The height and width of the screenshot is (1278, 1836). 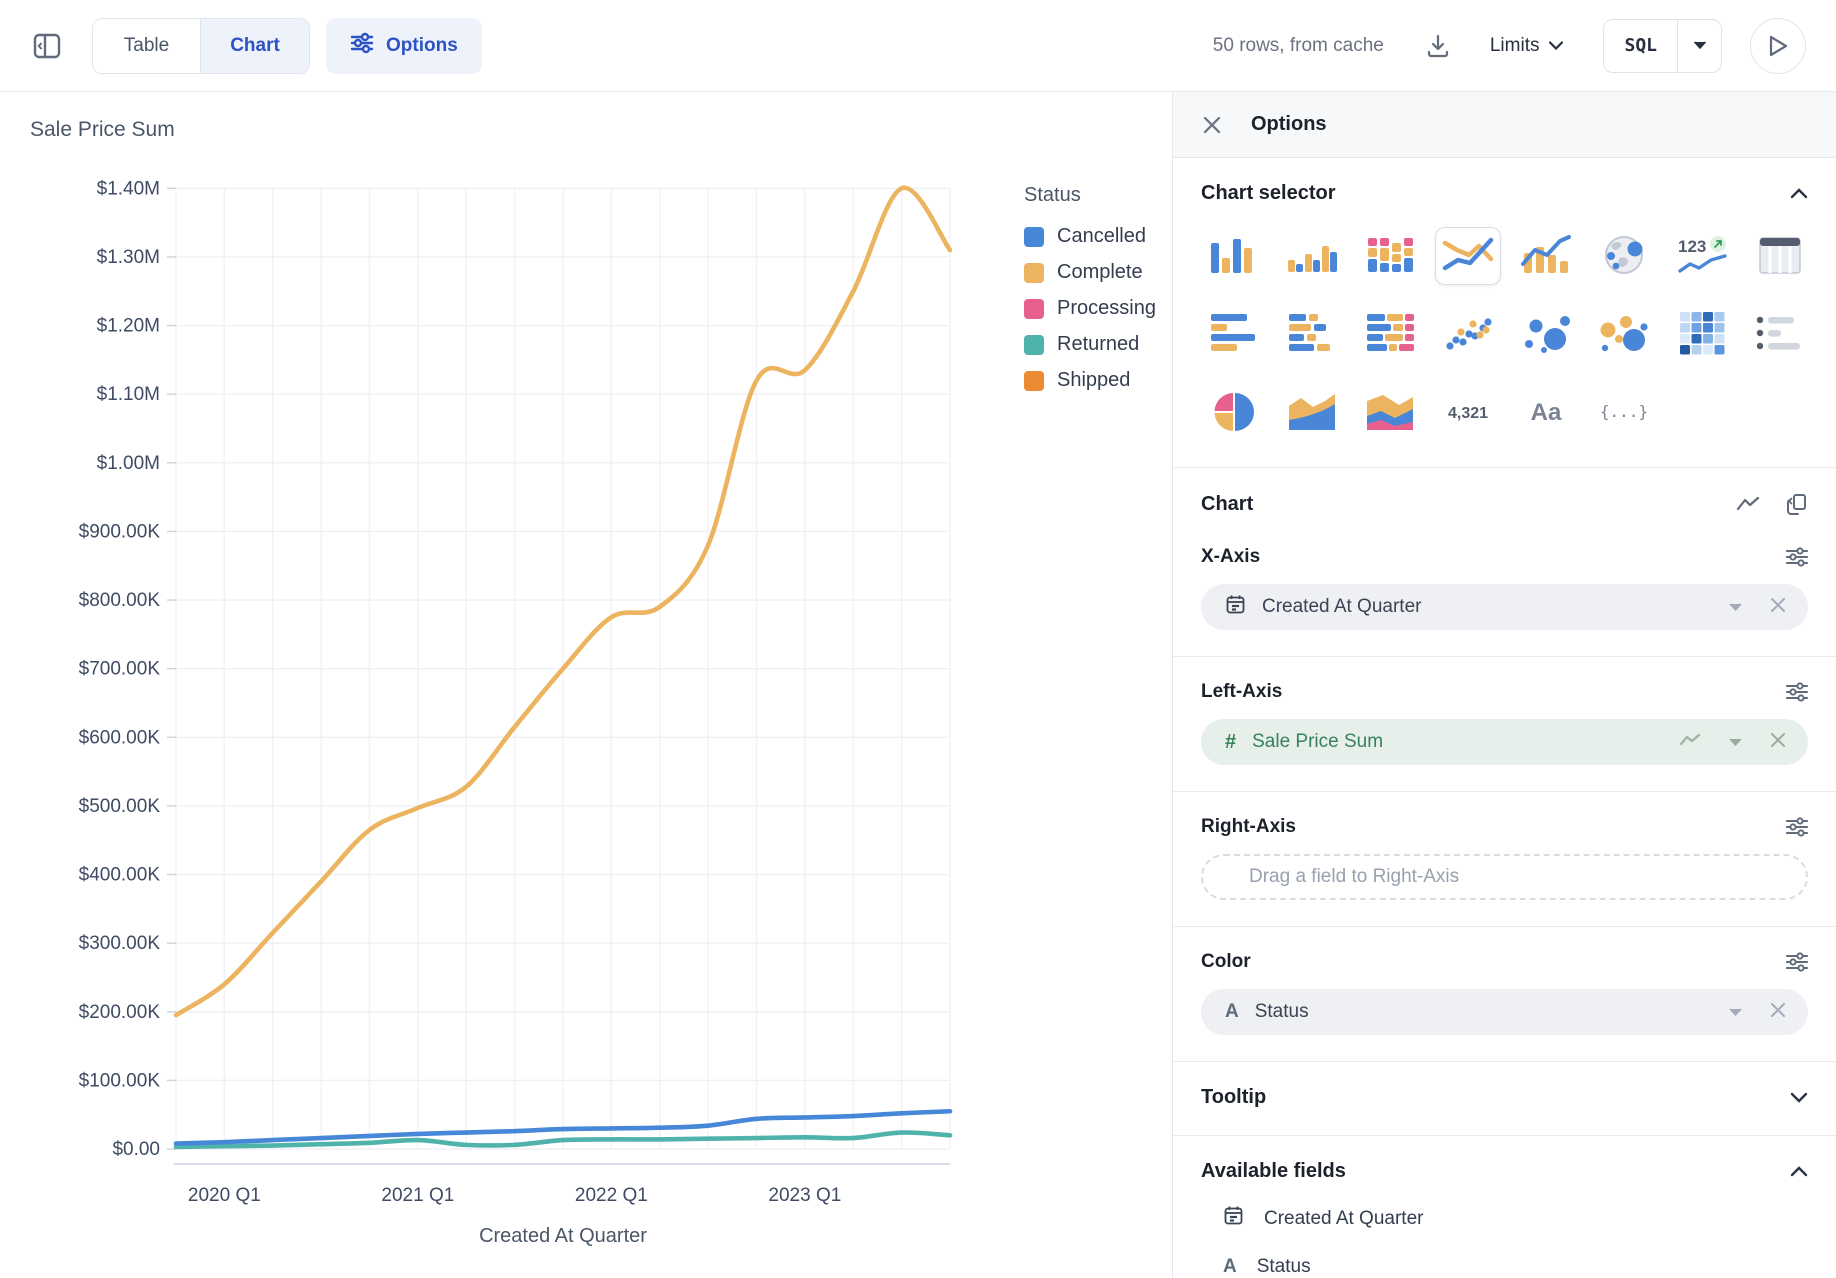 I want to click on chart-type-table-icon, so click(x=1780, y=256).